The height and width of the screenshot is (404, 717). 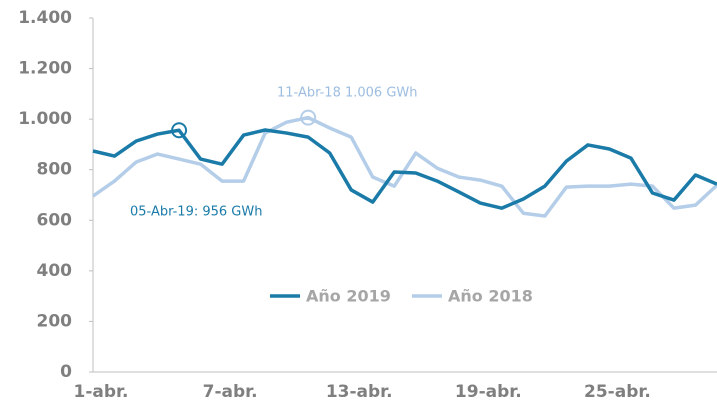 What do you see at coordinates (55, 170) in the screenshot?
I see `y-tick-label: 800` at bounding box center [55, 170].